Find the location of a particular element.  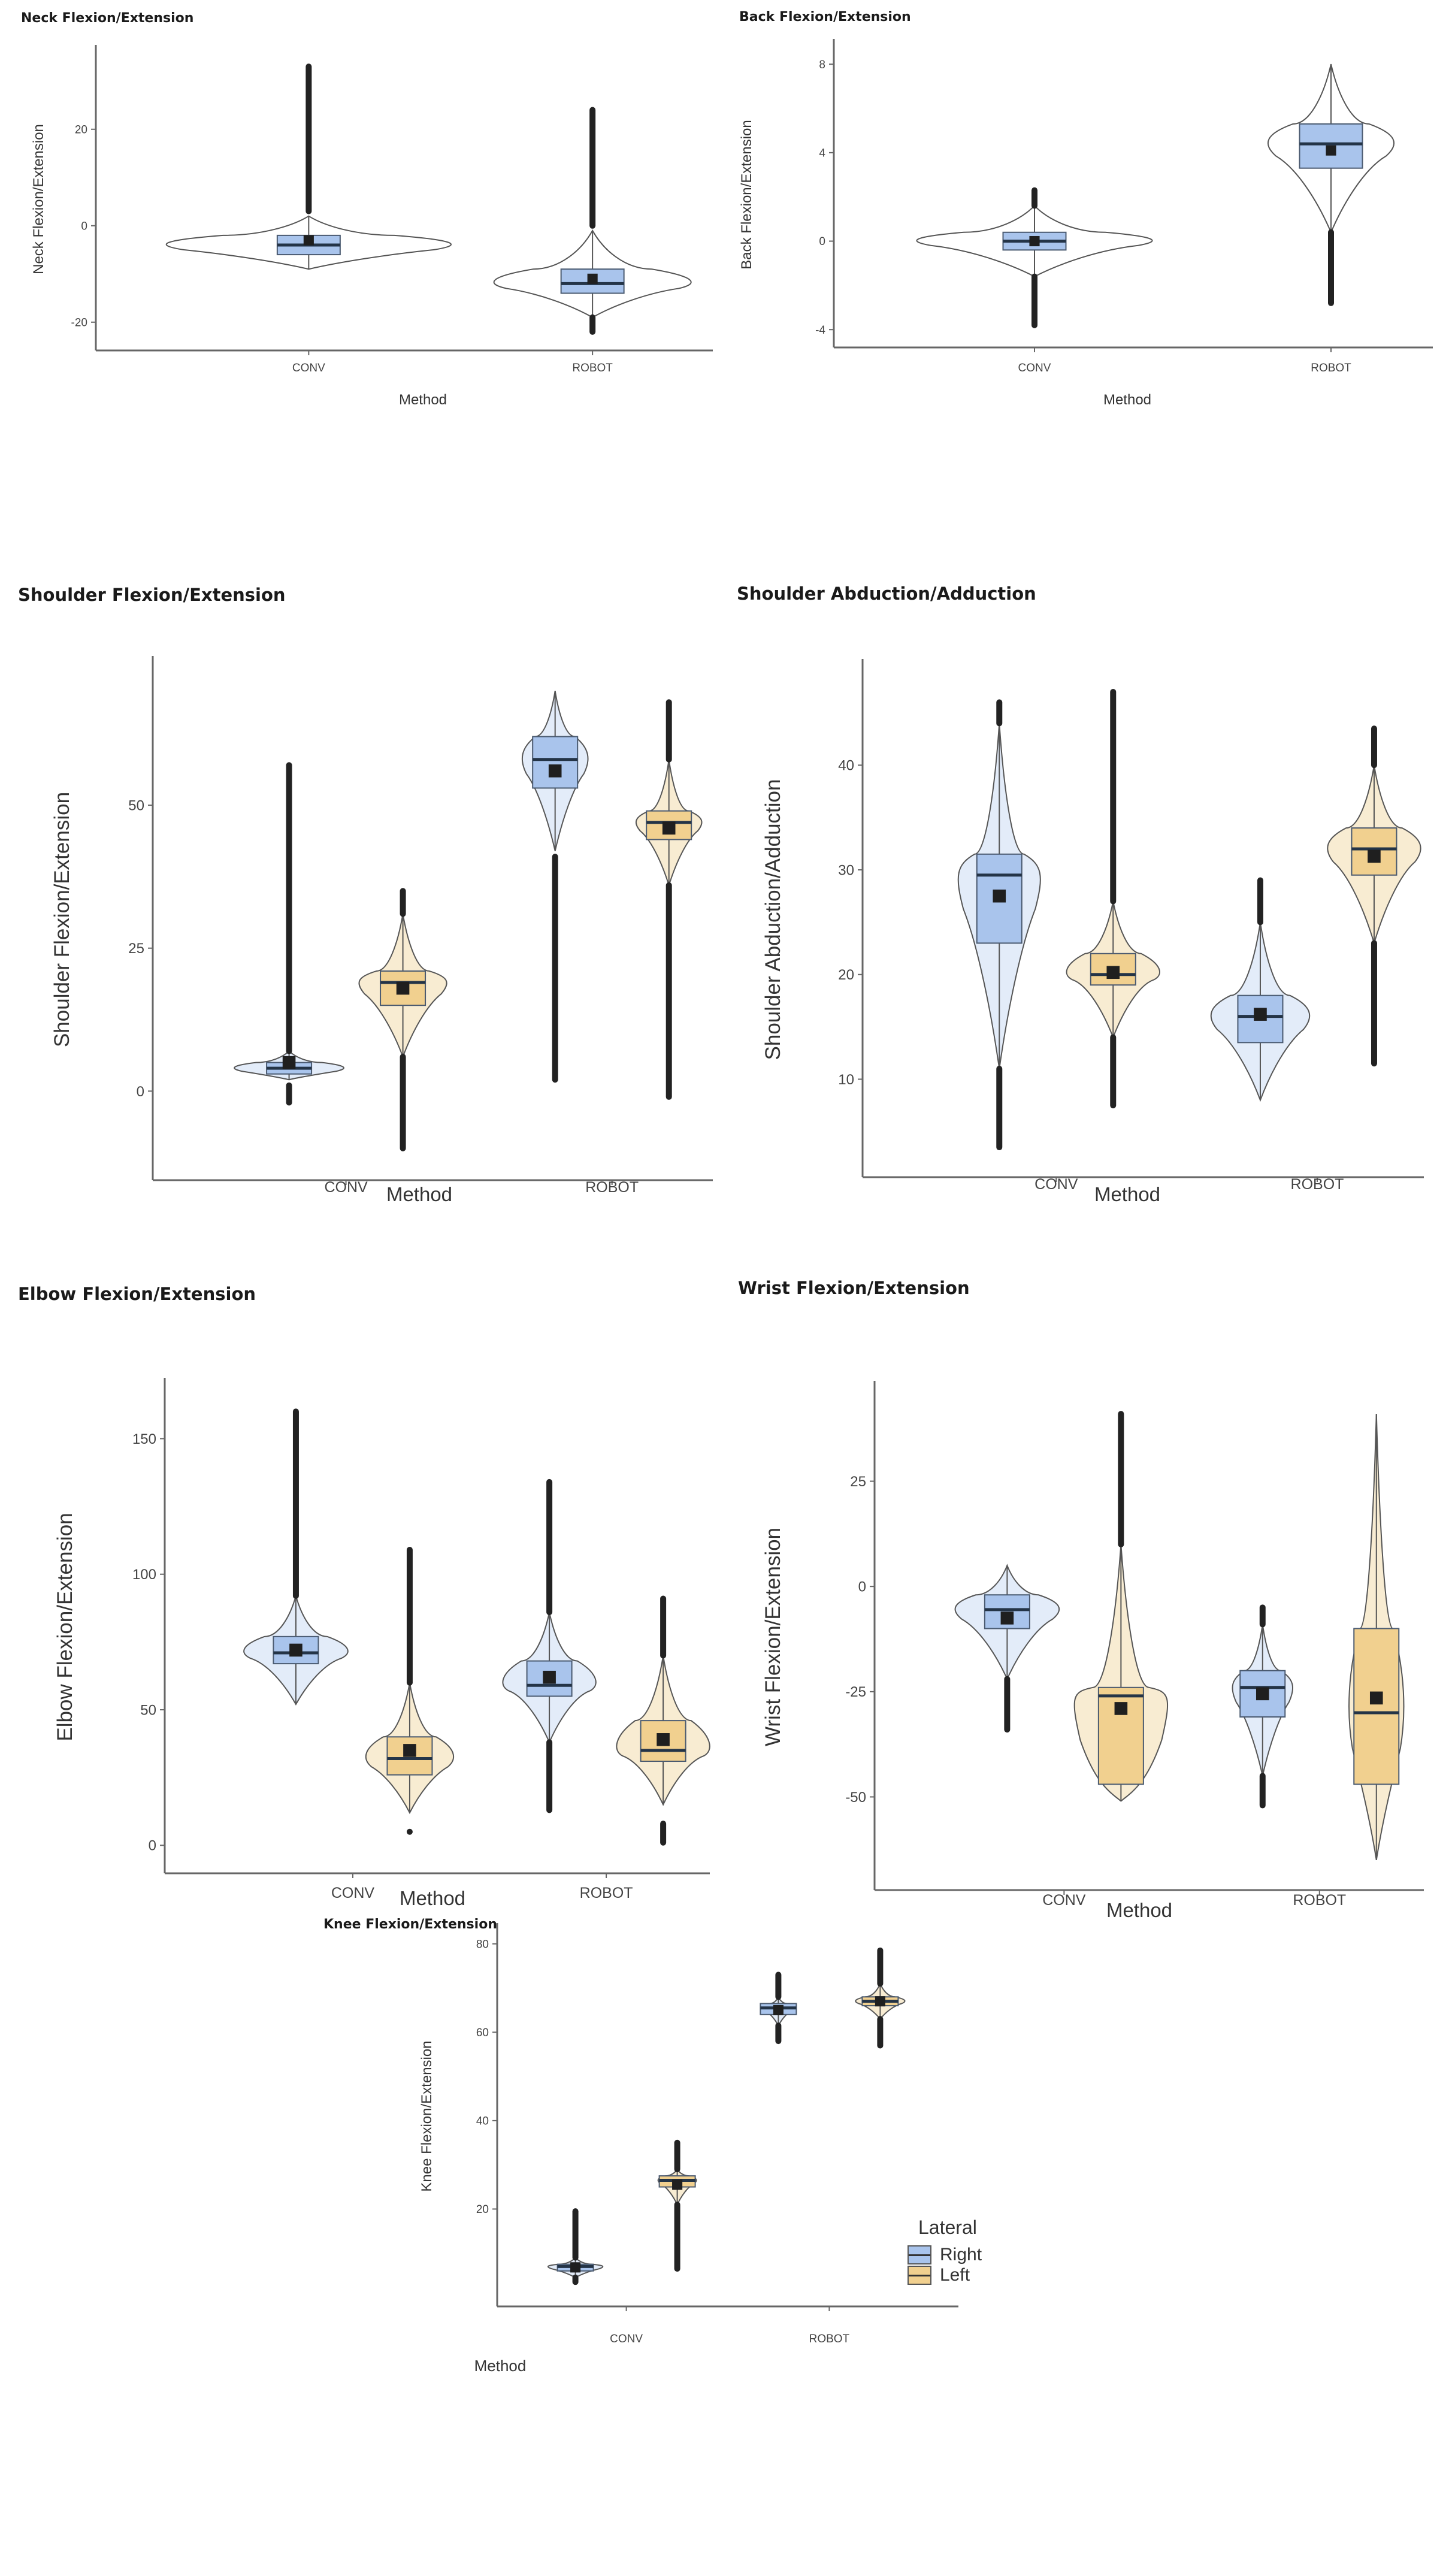

y-axis-title: Shoulder Abduction/Adduction is located at coordinates (773, 919).